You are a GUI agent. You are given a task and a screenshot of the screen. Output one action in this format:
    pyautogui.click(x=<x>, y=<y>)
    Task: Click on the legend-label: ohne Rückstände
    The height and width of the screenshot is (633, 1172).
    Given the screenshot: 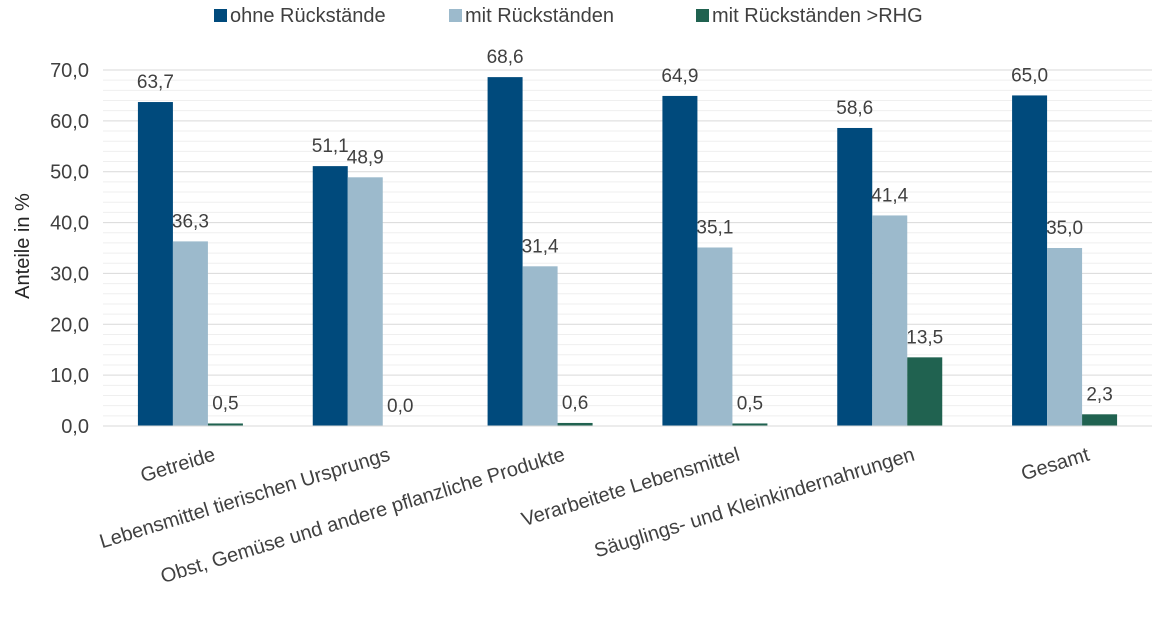 What is the action you would take?
    pyautogui.click(x=308, y=16)
    